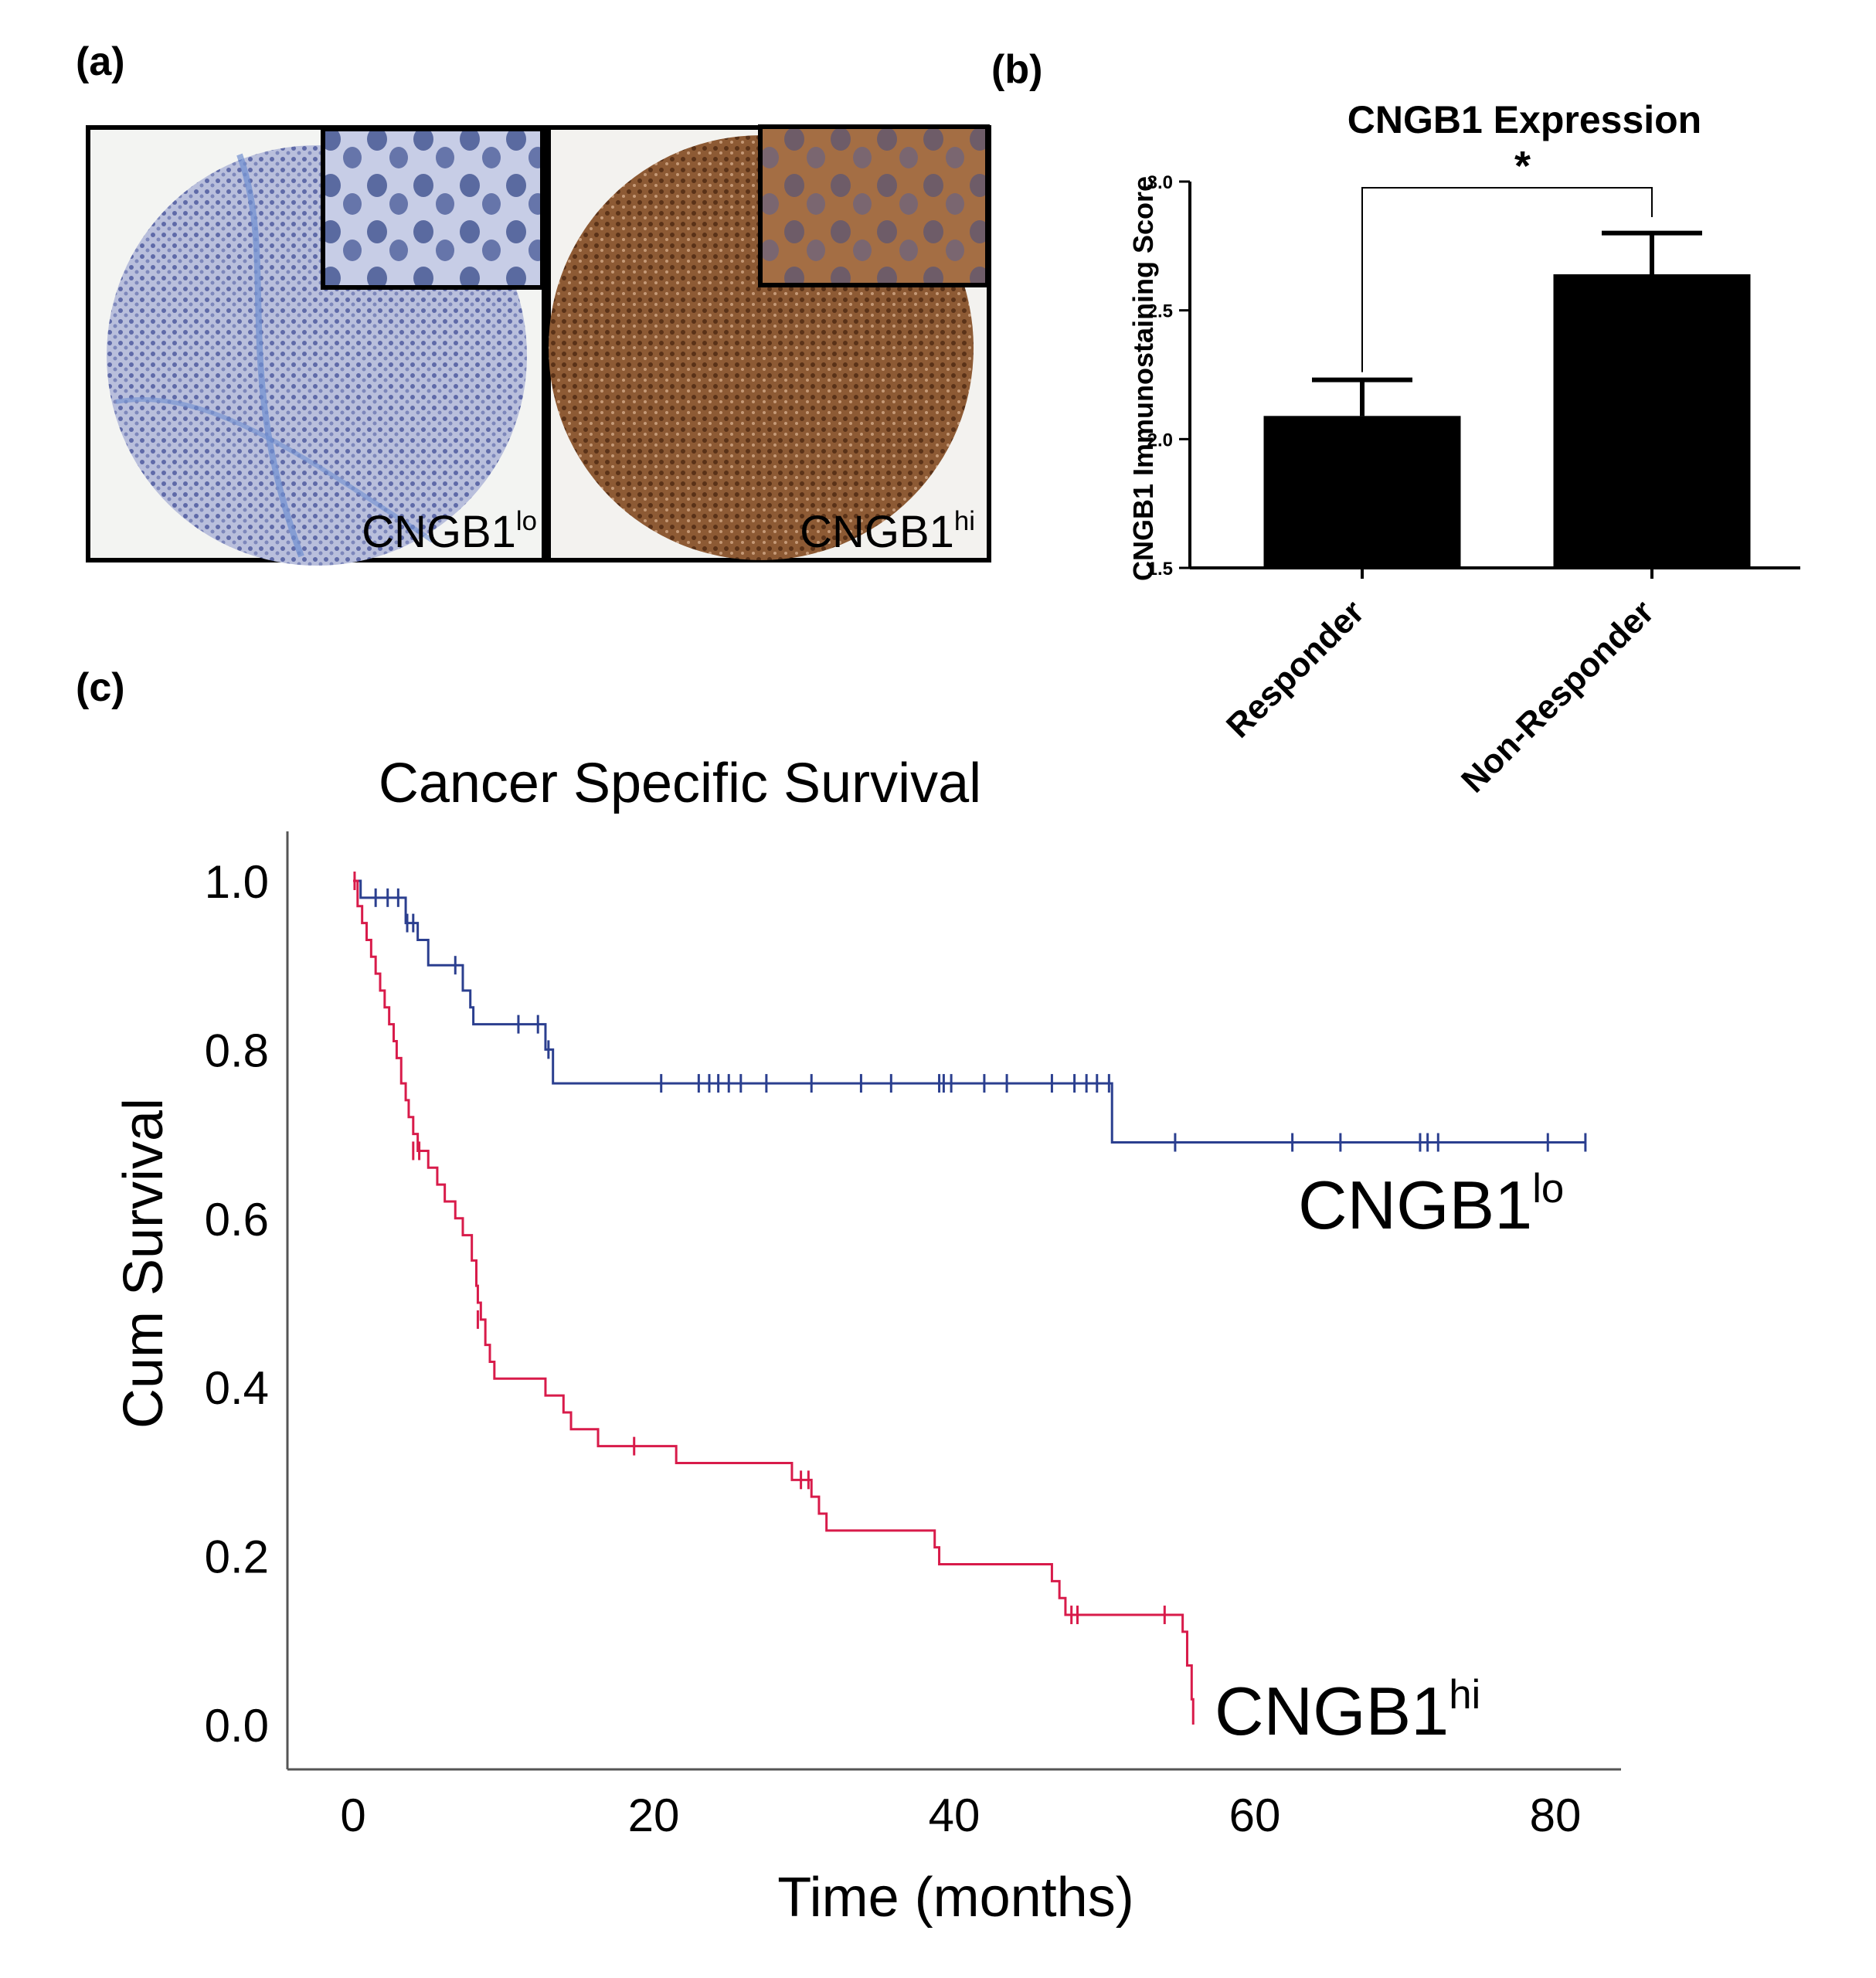 This screenshot has width=1876, height=1978. I want to click on bar-y-tick-label: 1.5, so click(1160, 569).